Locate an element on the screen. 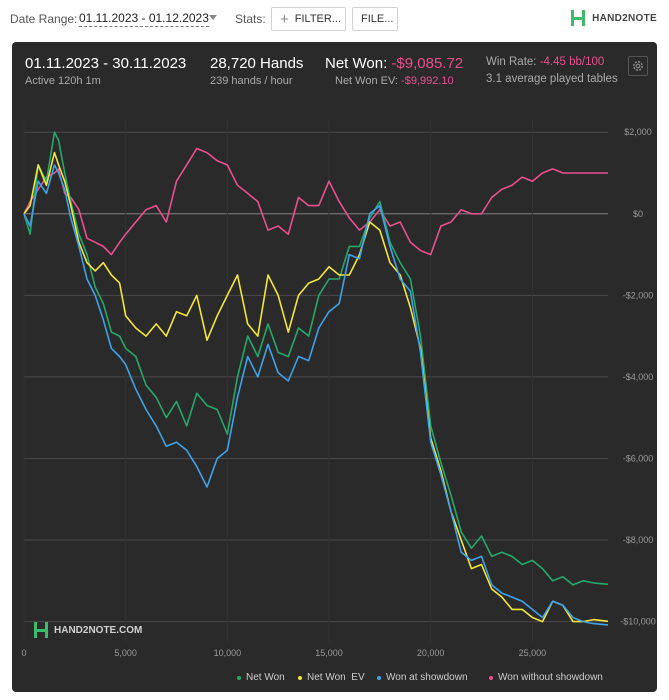 This screenshot has height=700, width=669. series-line-won-without-showdown is located at coordinates (315, 201).